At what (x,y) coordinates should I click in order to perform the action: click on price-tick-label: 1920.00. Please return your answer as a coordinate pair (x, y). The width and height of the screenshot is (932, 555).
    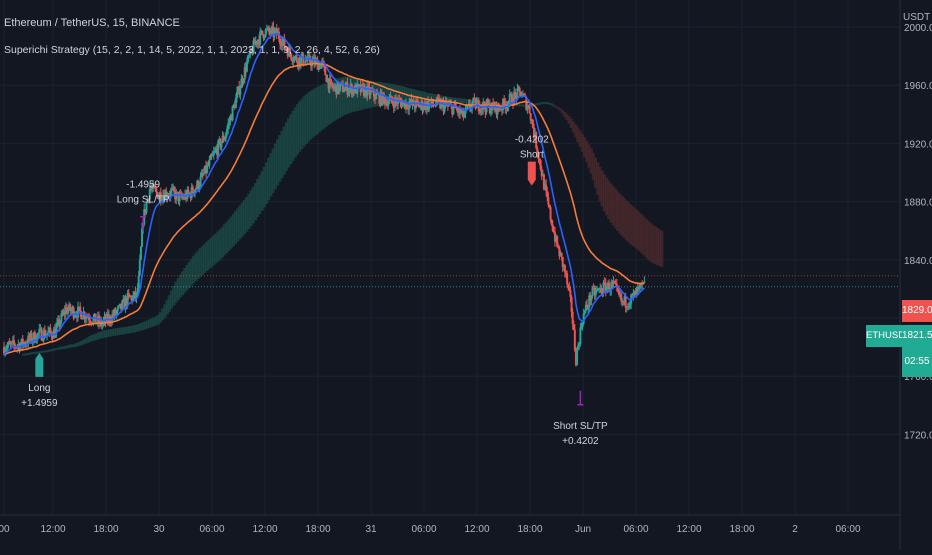
    Looking at the image, I should click on (918, 144).